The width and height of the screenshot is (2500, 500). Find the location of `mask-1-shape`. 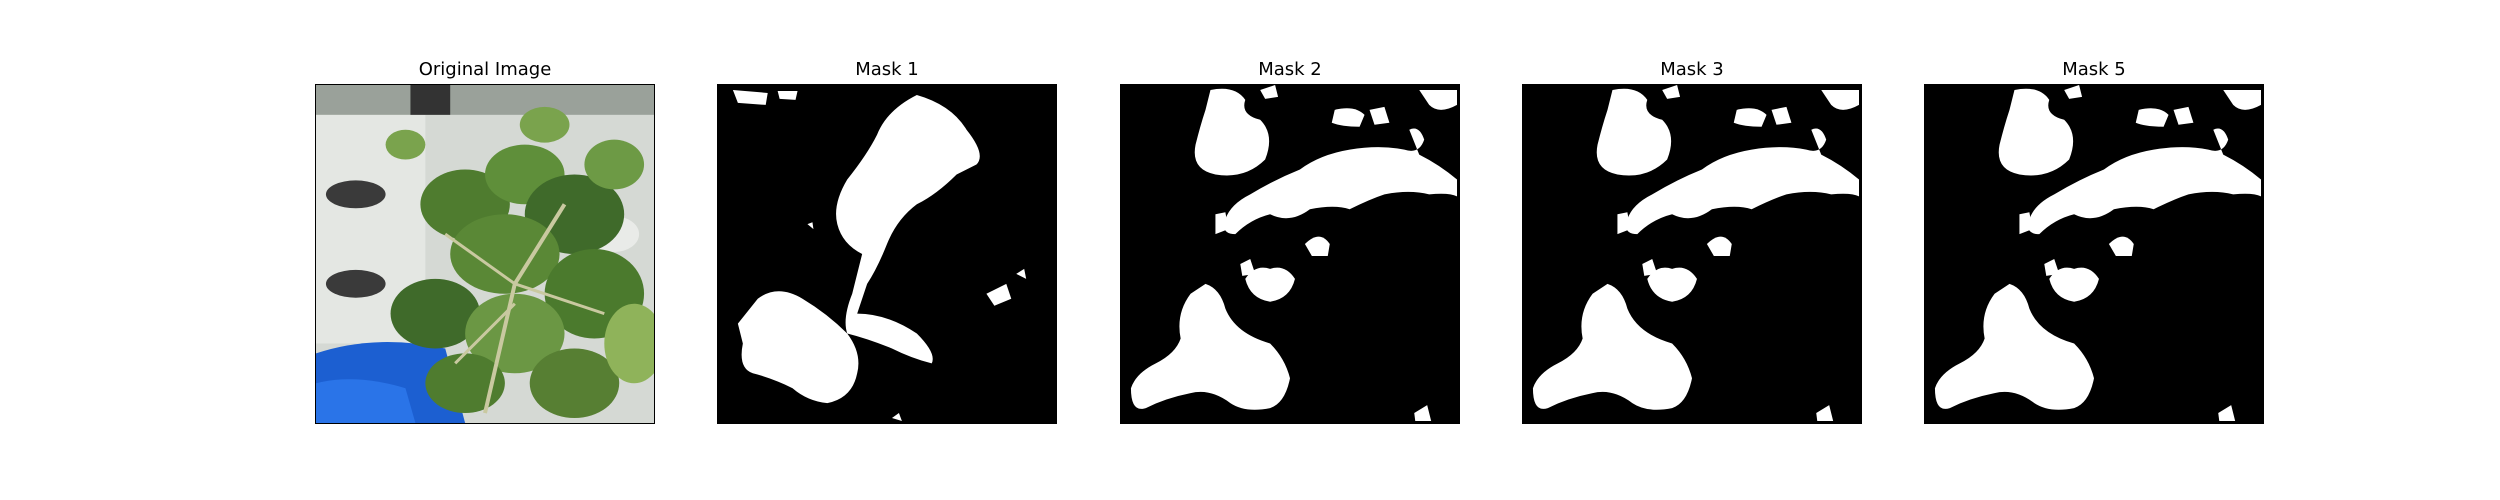

mask-1-shape is located at coordinates (887, 254).